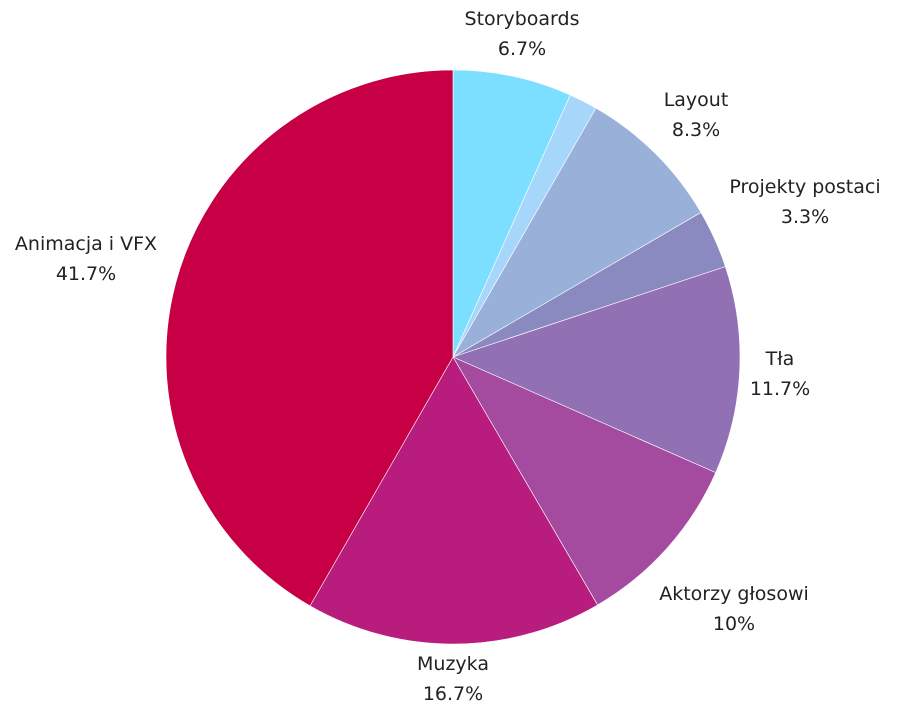 This screenshot has height=718, width=897. What do you see at coordinates (734, 624) in the screenshot?
I see `slice-value-aktorzy-głosowi: 10%` at bounding box center [734, 624].